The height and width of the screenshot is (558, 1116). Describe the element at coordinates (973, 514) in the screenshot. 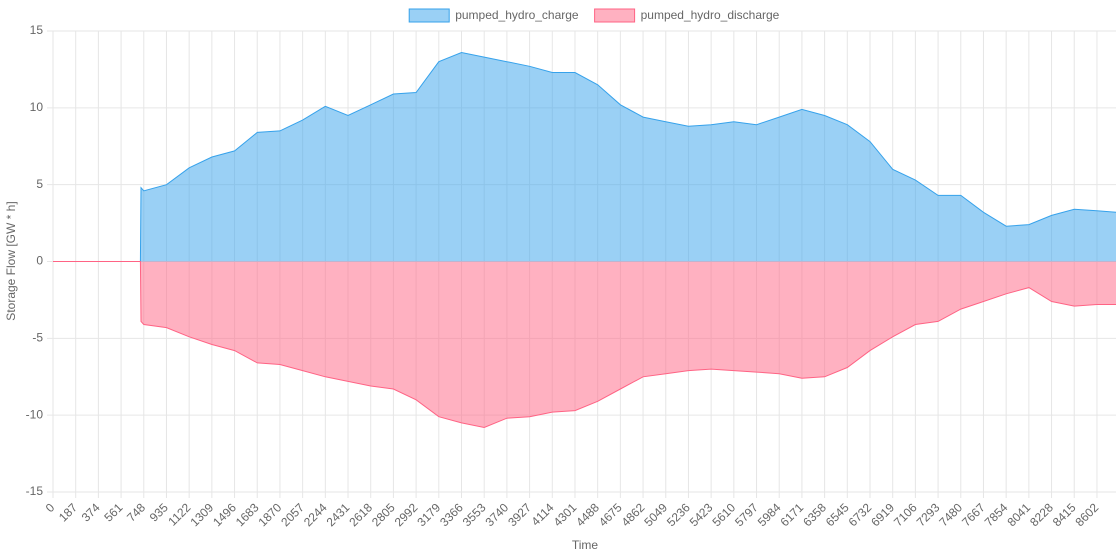

I see `x-tick-label: 7667` at that location.